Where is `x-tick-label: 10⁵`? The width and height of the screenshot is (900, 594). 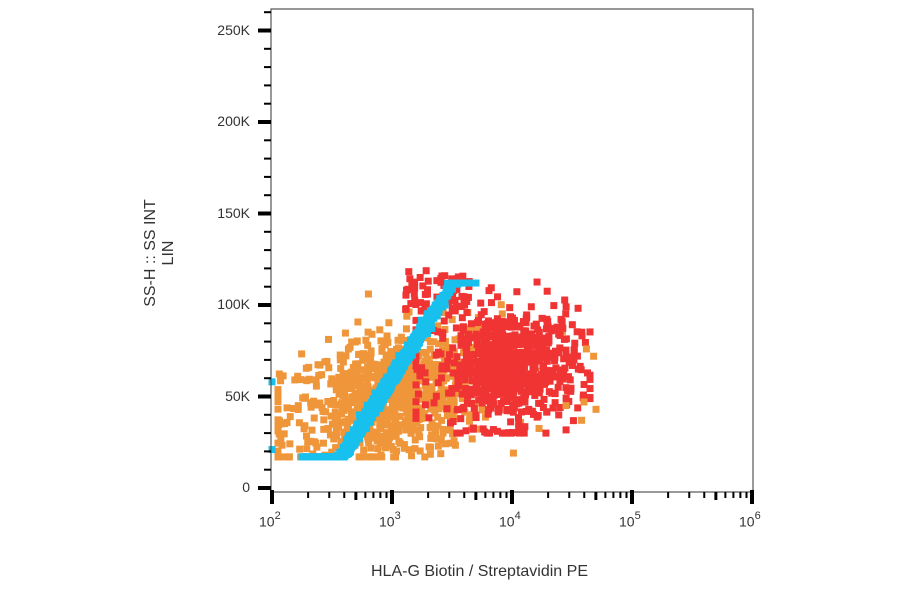 x-tick-label: 10⁵ is located at coordinates (630, 520).